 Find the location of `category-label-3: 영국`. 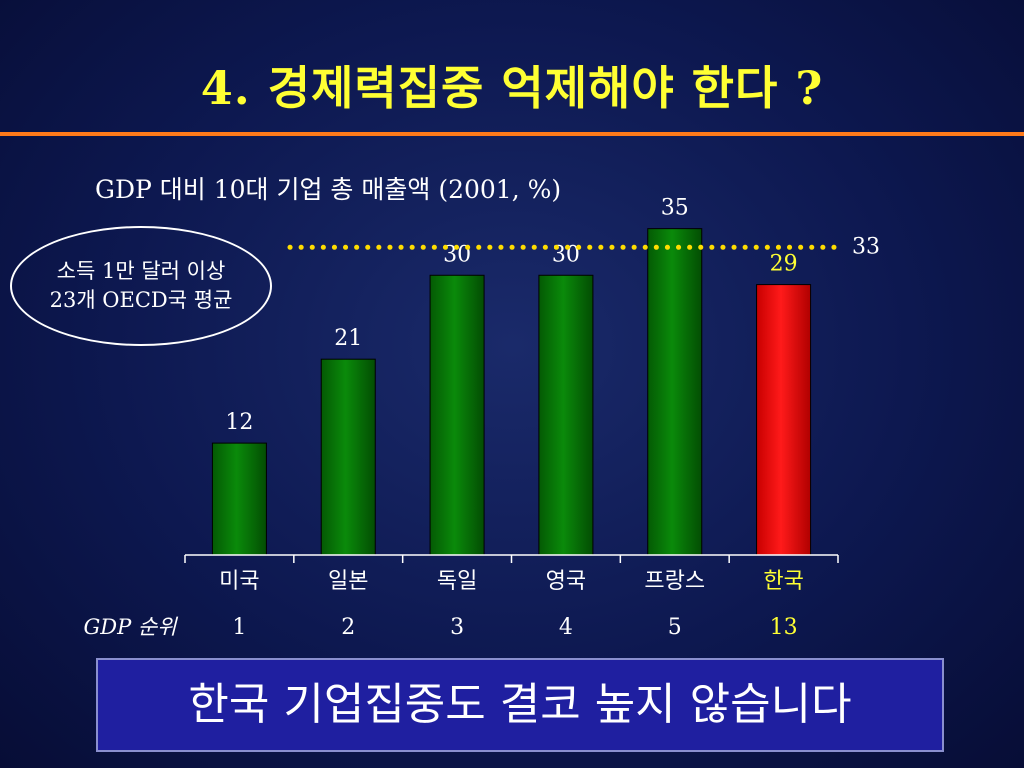

category-label-3: 영국 is located at coordinates (566, 581).